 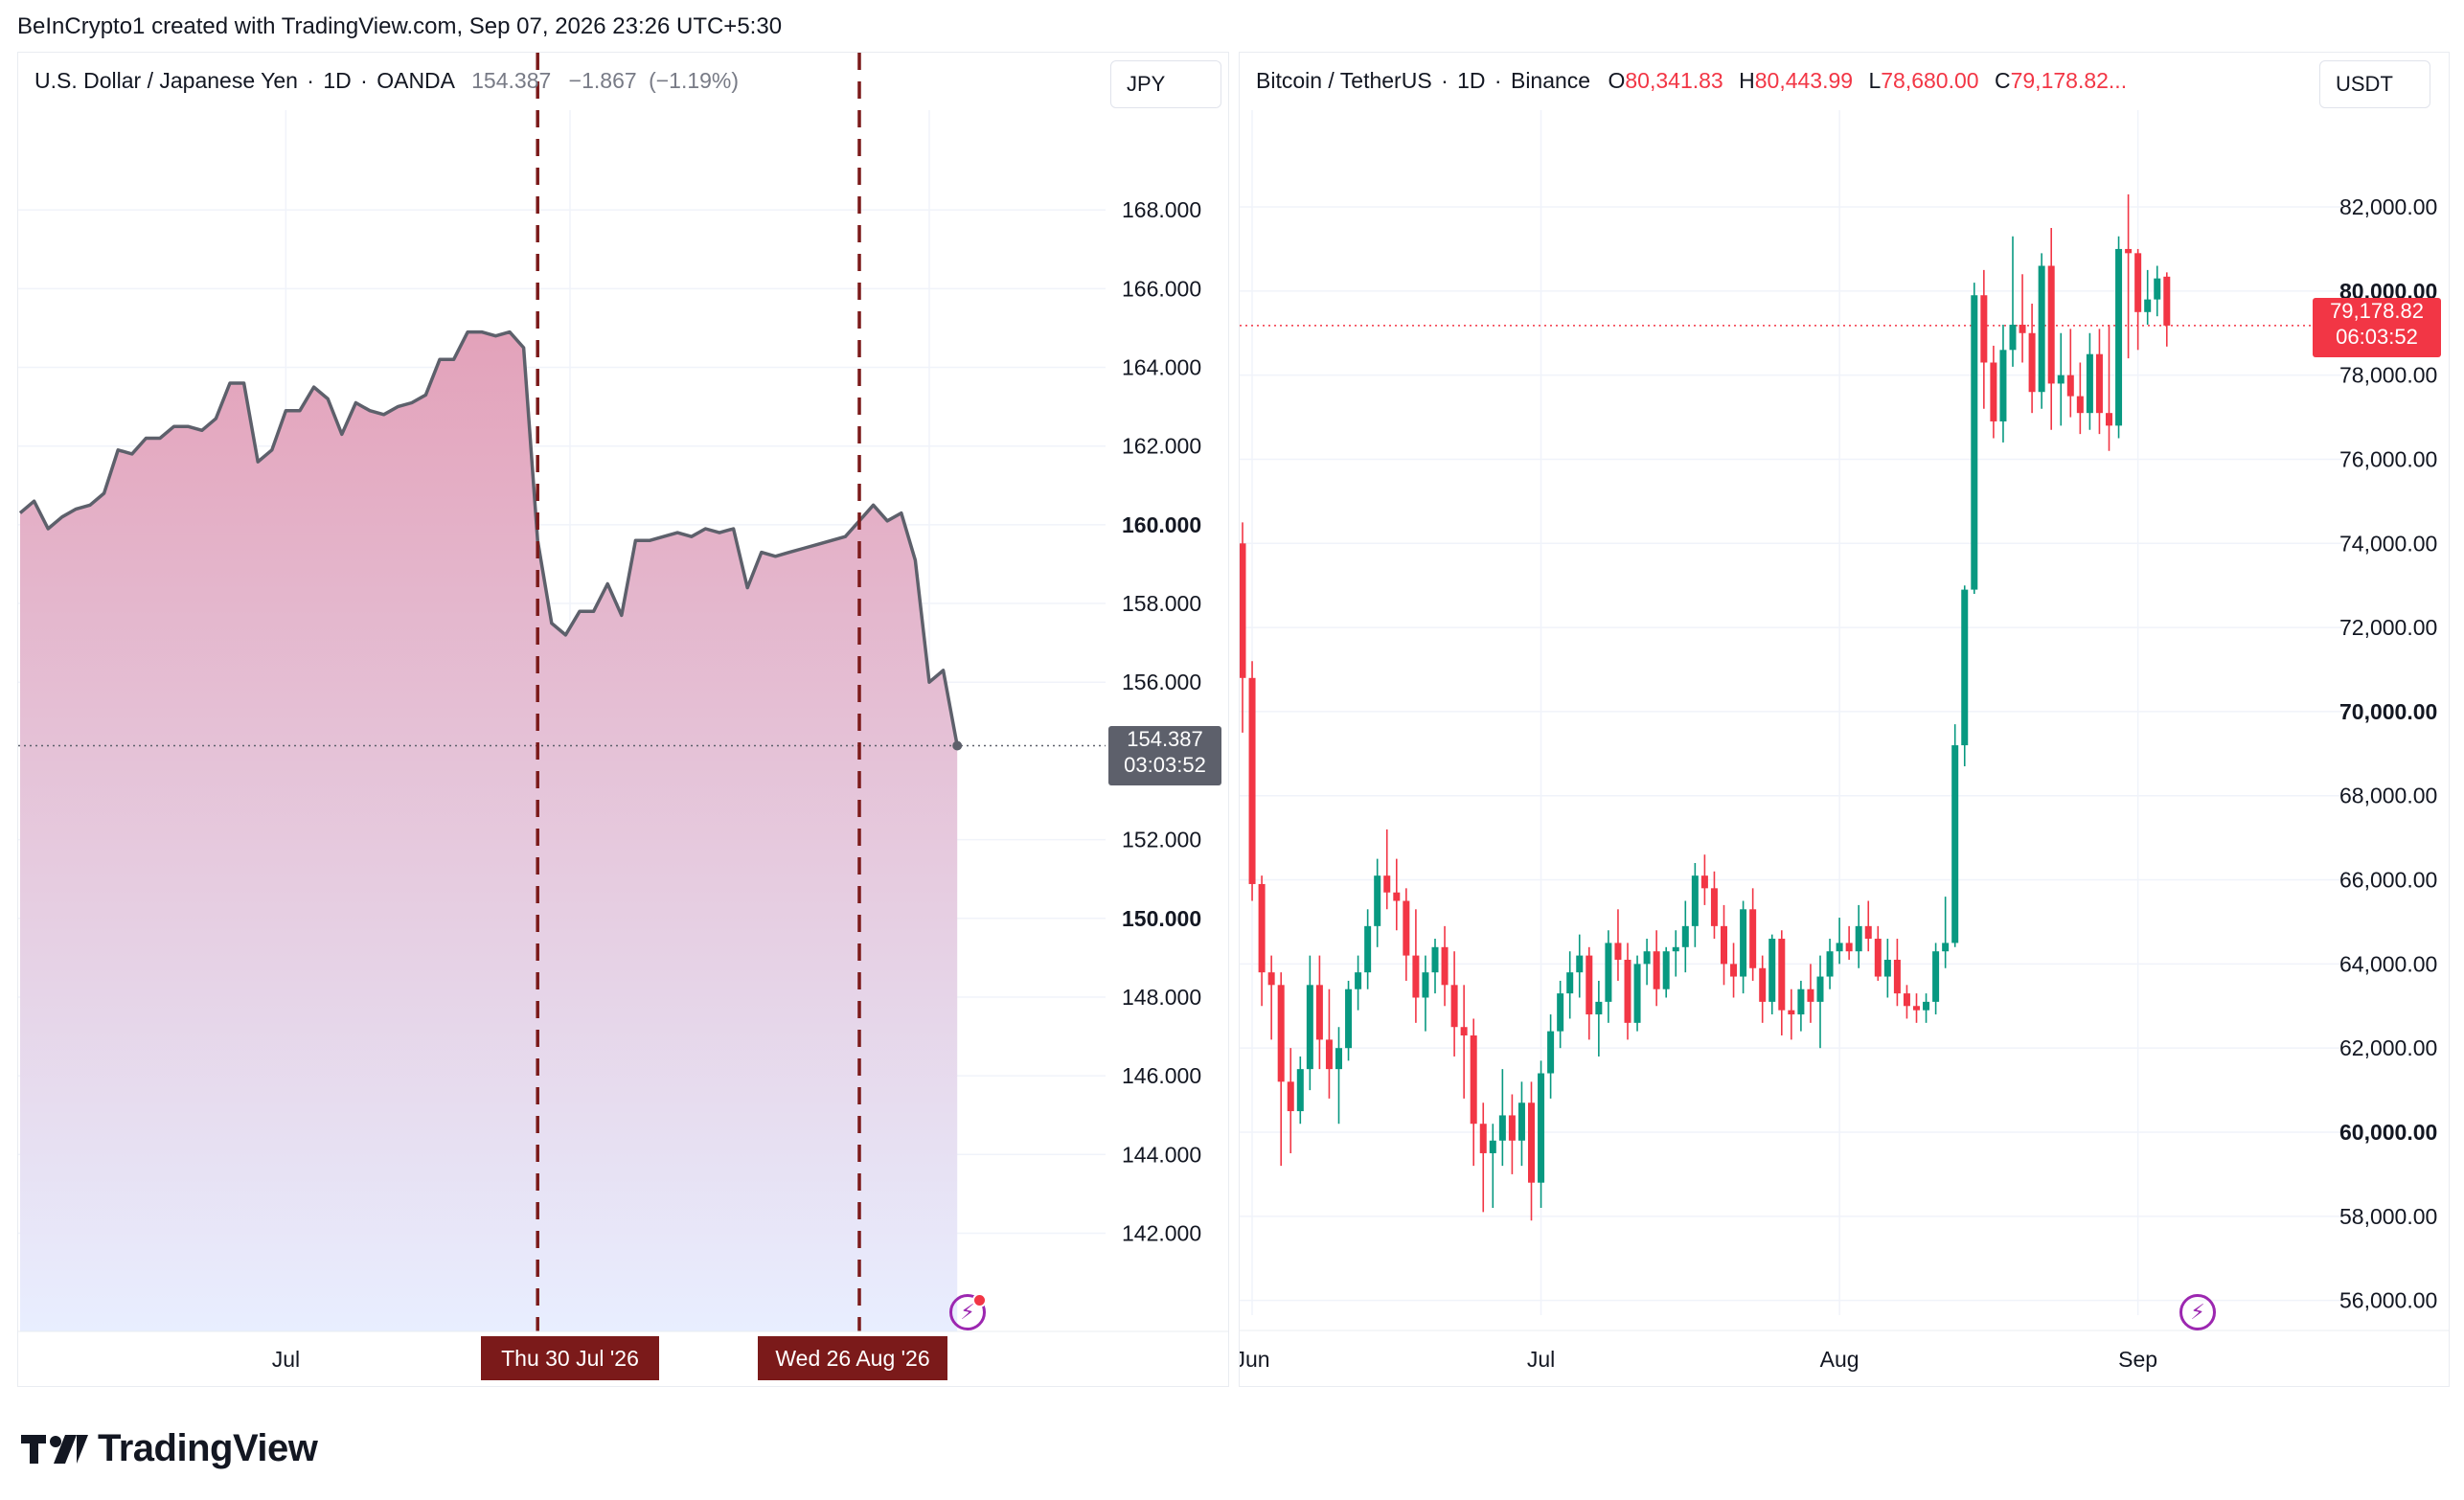 What do you see at coordinates (1344, 80) in the screenshot?
I see `btcusdt-symbol: Bitcoin / TetherUS` at bounding box center [1344, 80].